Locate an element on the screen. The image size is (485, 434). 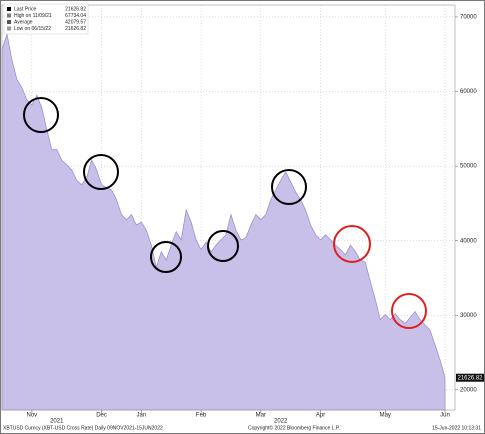
last-price-label: 21626.82 is located at coordinates (470, 378).